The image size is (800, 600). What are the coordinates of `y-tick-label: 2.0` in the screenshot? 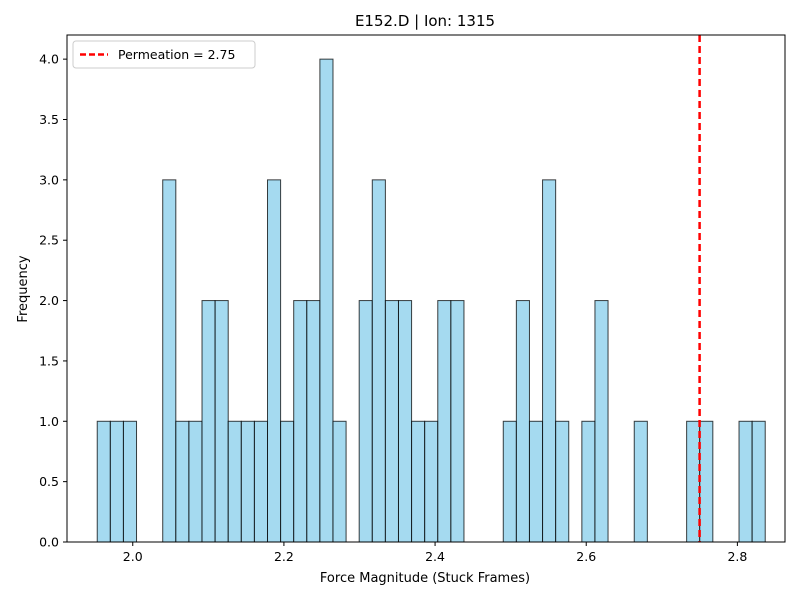 It's located at (49, 300).